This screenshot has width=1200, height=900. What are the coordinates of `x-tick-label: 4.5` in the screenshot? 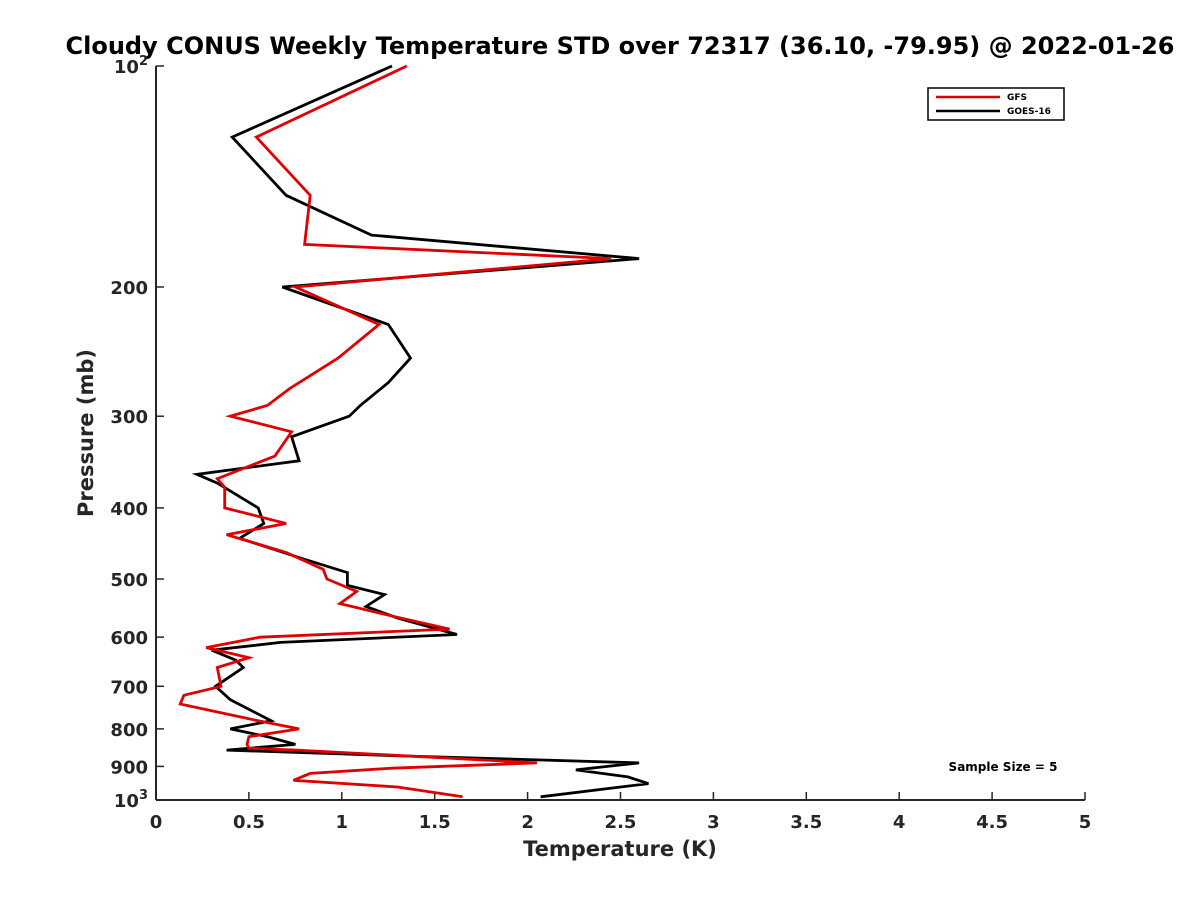 It's located at (992, 822).